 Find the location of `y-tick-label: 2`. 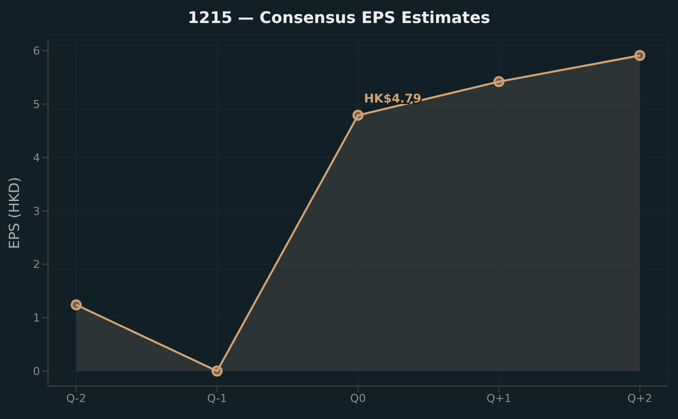

y-tick-label: 2 is located at coordinates (36, 265).